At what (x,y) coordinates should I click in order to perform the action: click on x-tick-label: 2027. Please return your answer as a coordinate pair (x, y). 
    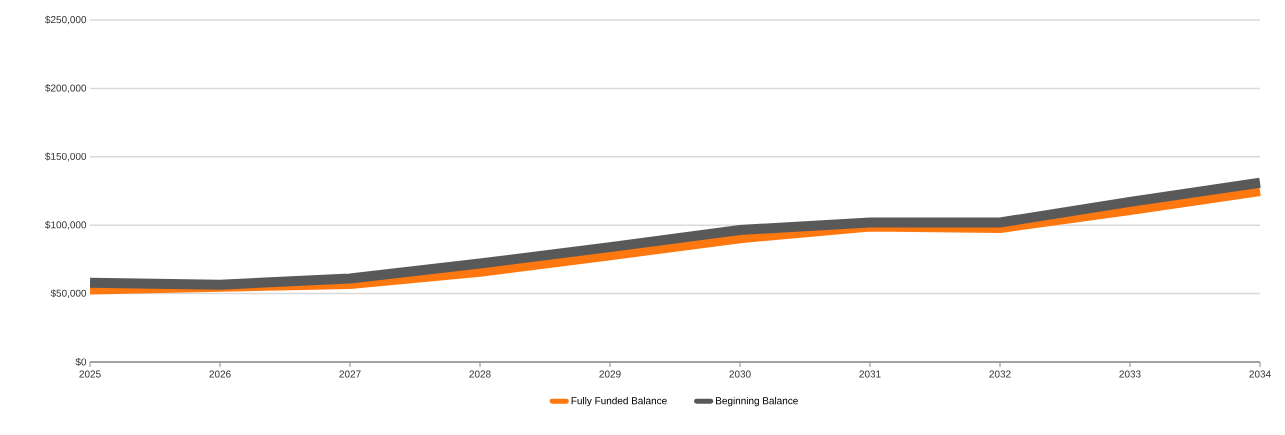
    Looking at the image, I should click on (350, 374).